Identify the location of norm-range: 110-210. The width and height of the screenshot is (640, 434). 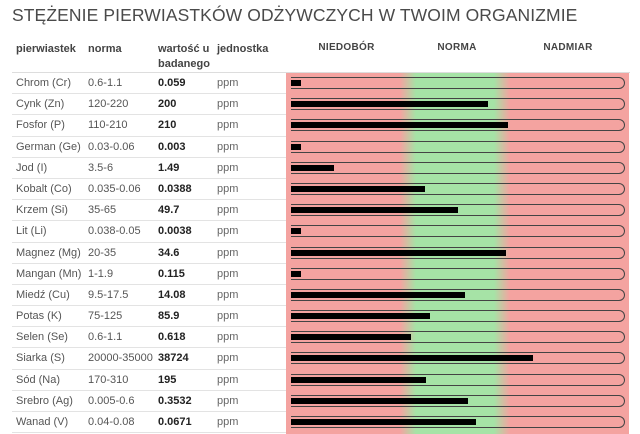
(108, 125).